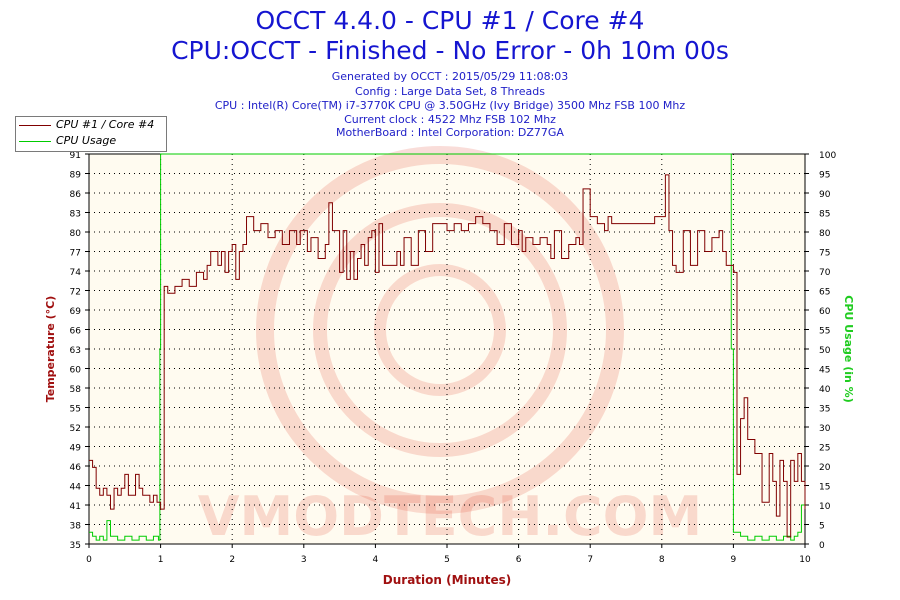 The image size is (900, 600). Describe the element at coordinates (519, 560) in the screenshot. I see `x-tick-label: 6` at that location.